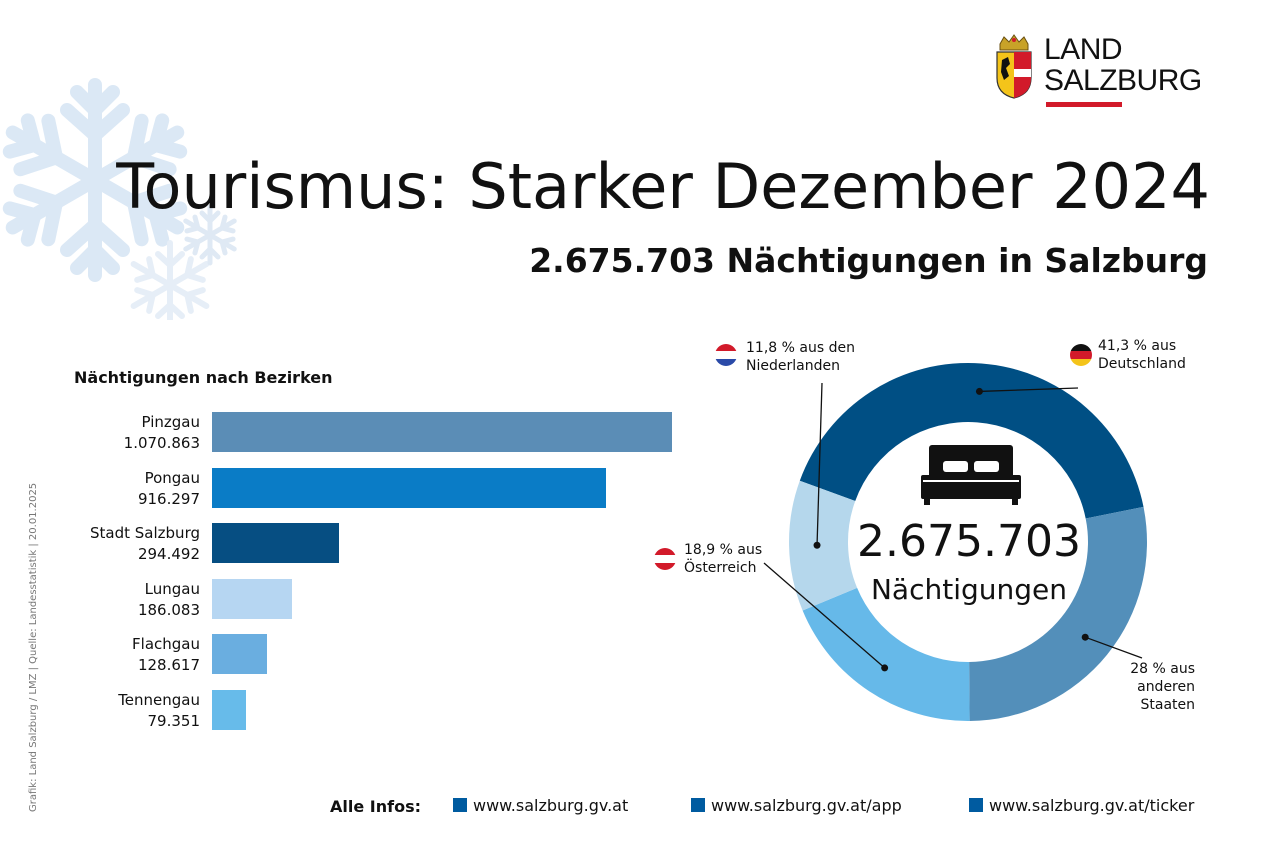  I want to click on logo-underline, so click(1084, 104).